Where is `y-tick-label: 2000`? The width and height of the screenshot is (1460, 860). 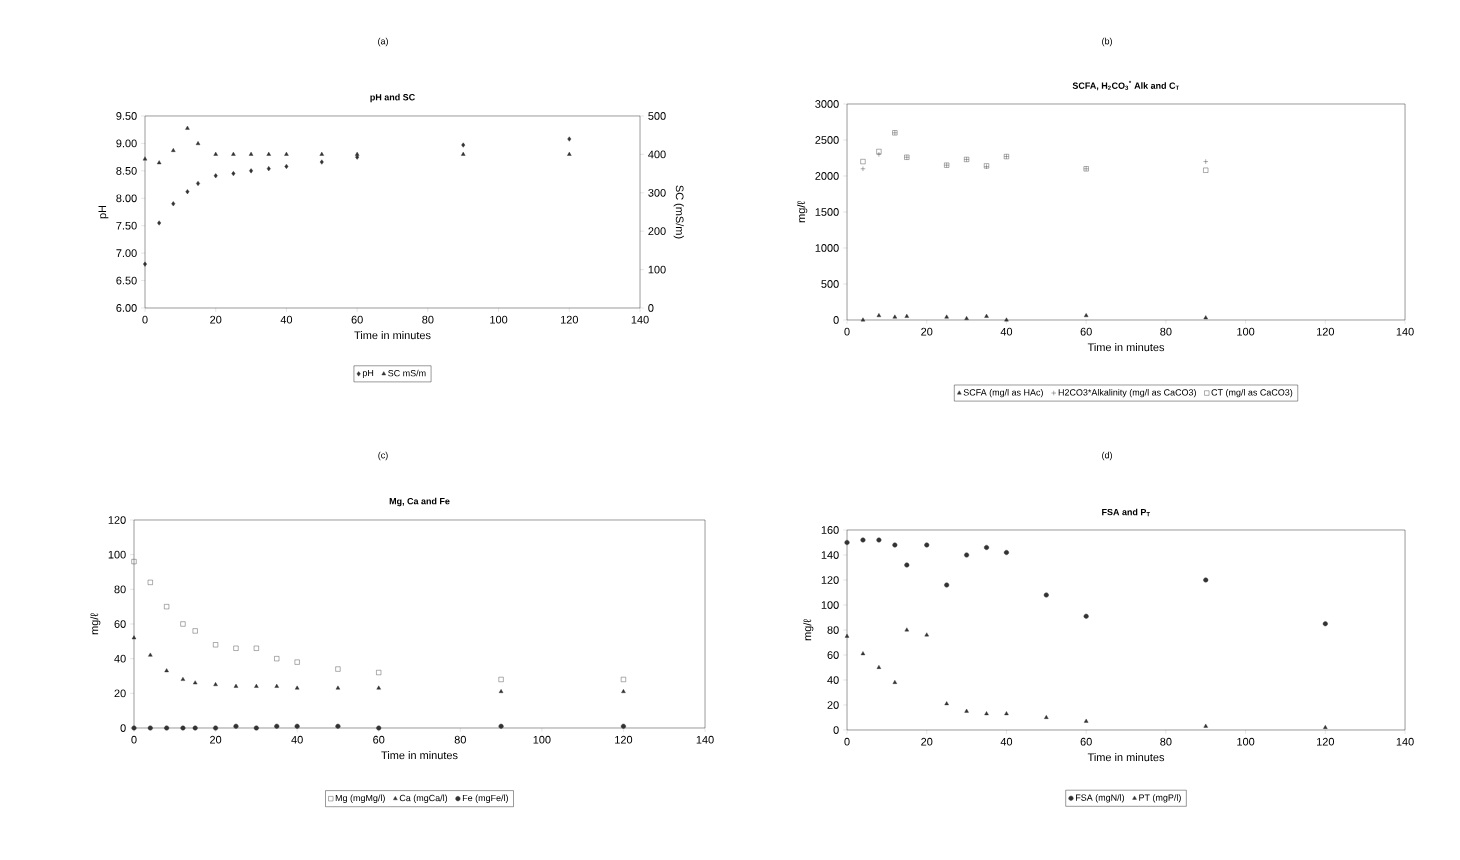 y-tick-label: 2000 is located at coordinates (827, 176).